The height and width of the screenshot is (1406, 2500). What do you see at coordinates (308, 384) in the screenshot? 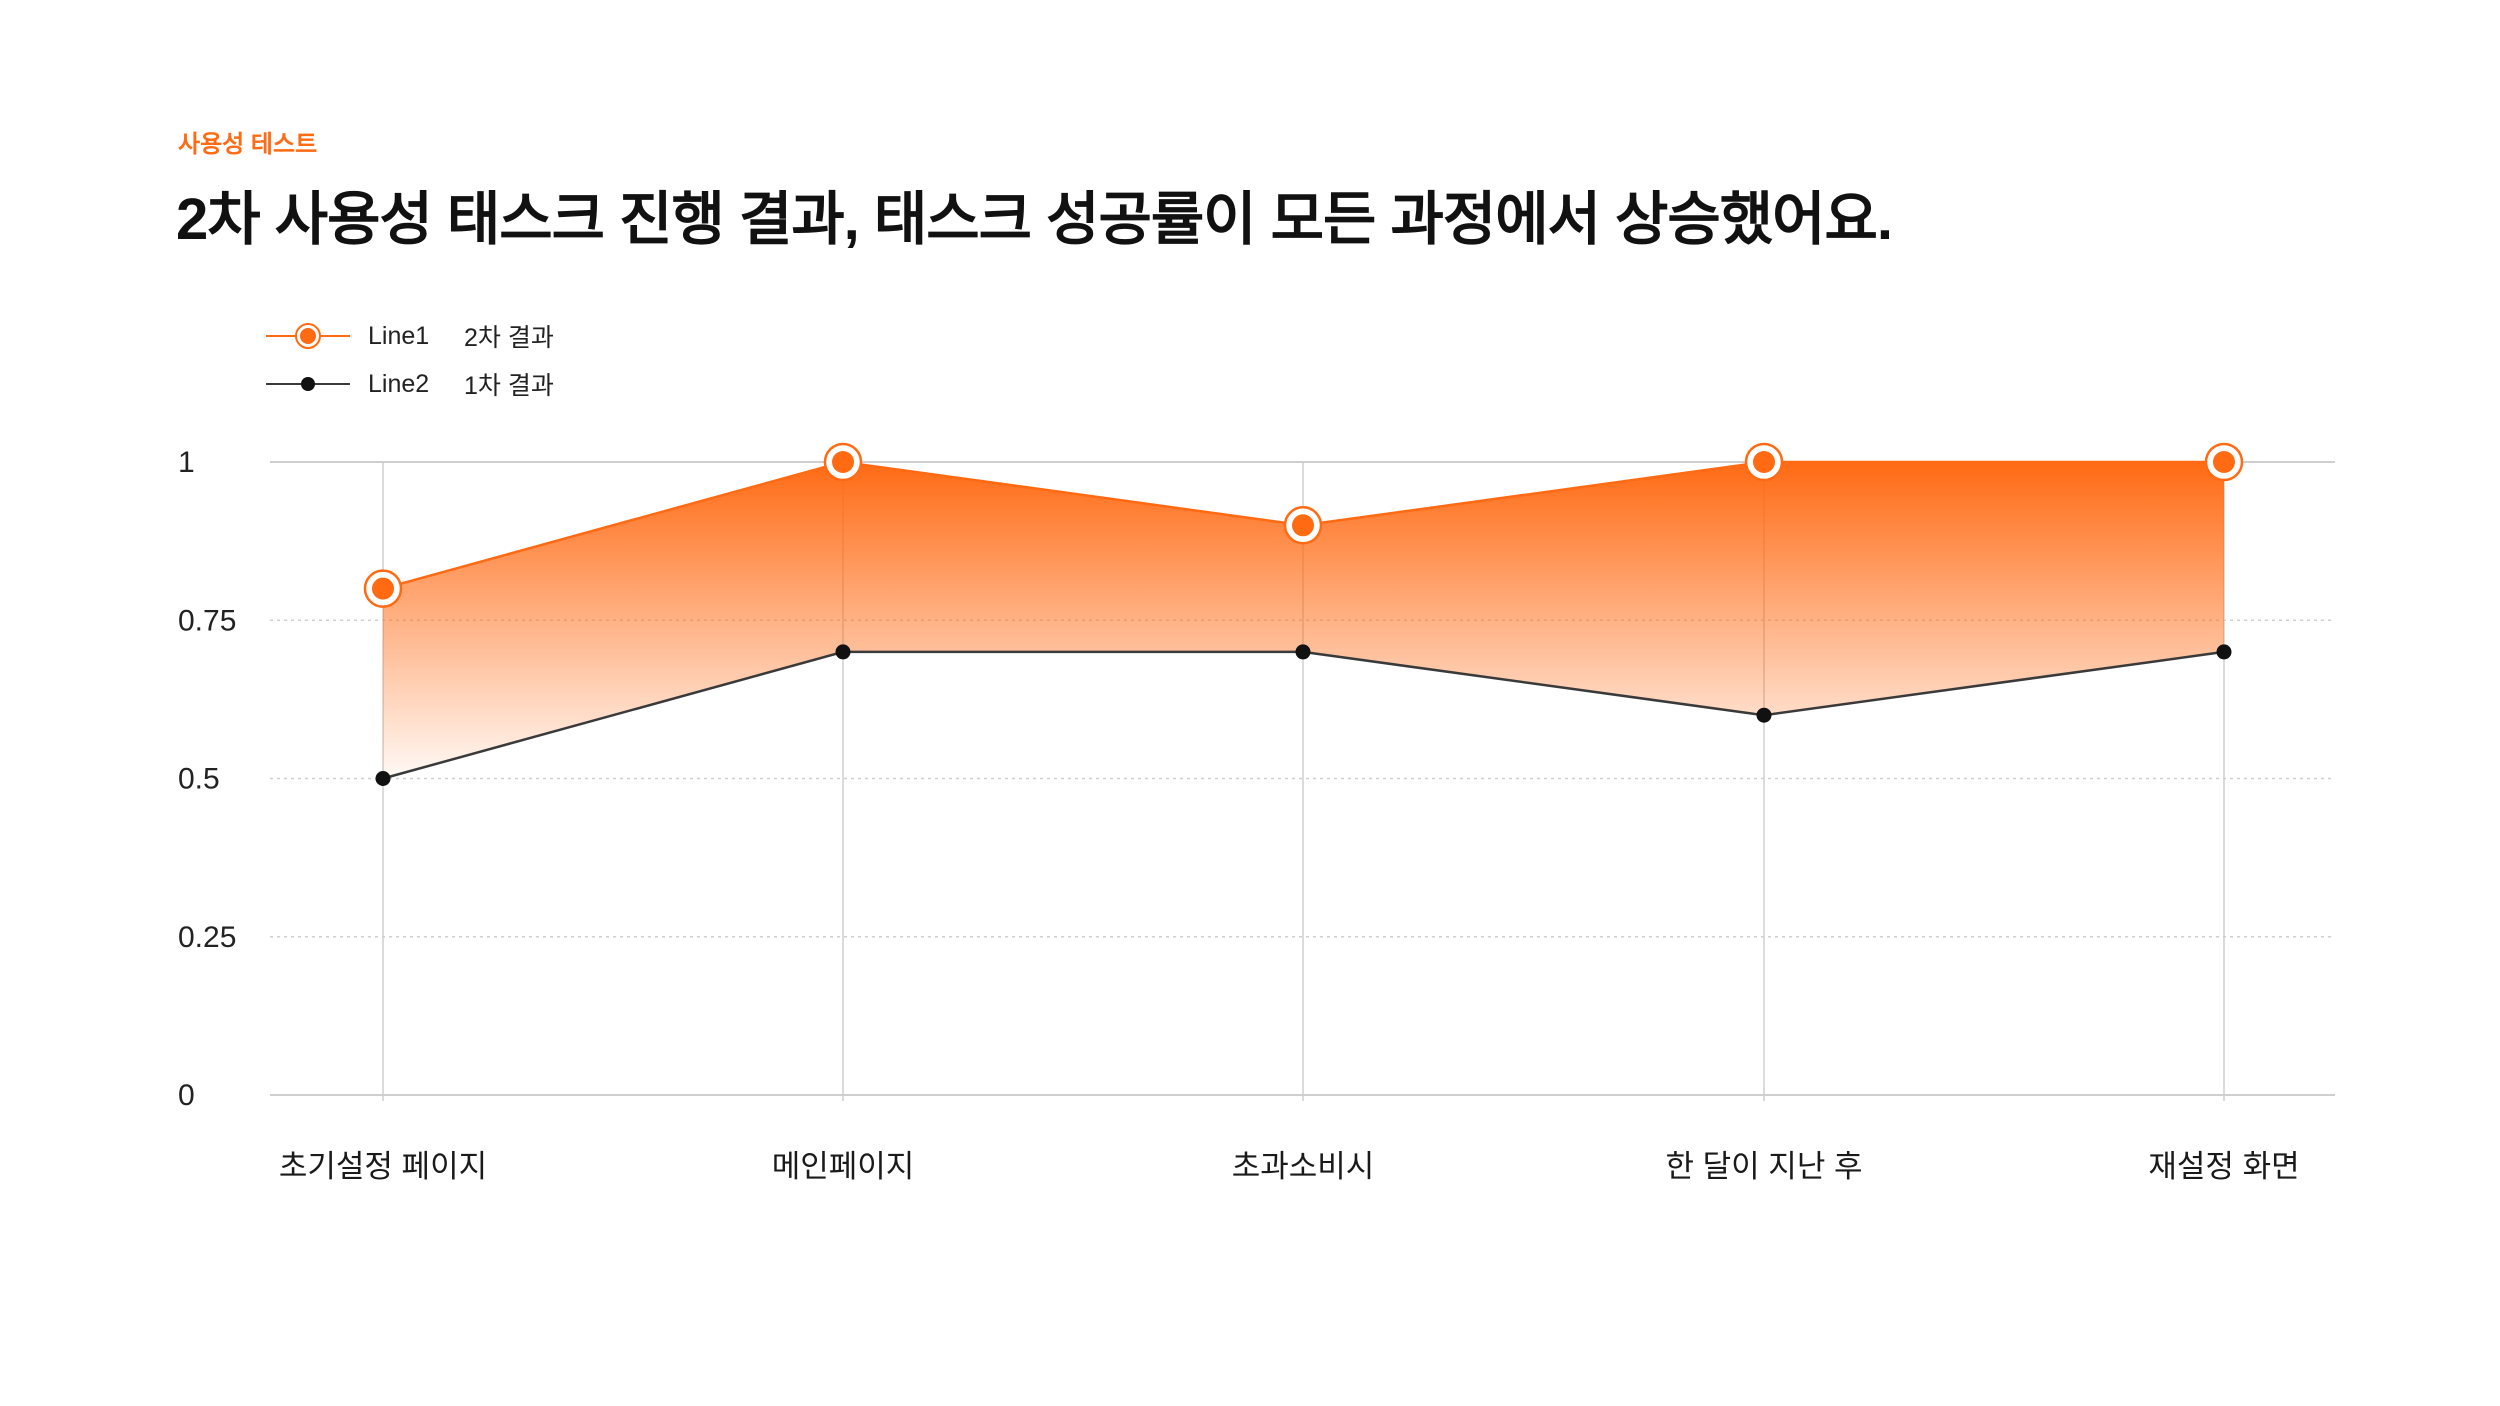
I see `legend-line2-marker-icon` at bounding box center [308, 384].